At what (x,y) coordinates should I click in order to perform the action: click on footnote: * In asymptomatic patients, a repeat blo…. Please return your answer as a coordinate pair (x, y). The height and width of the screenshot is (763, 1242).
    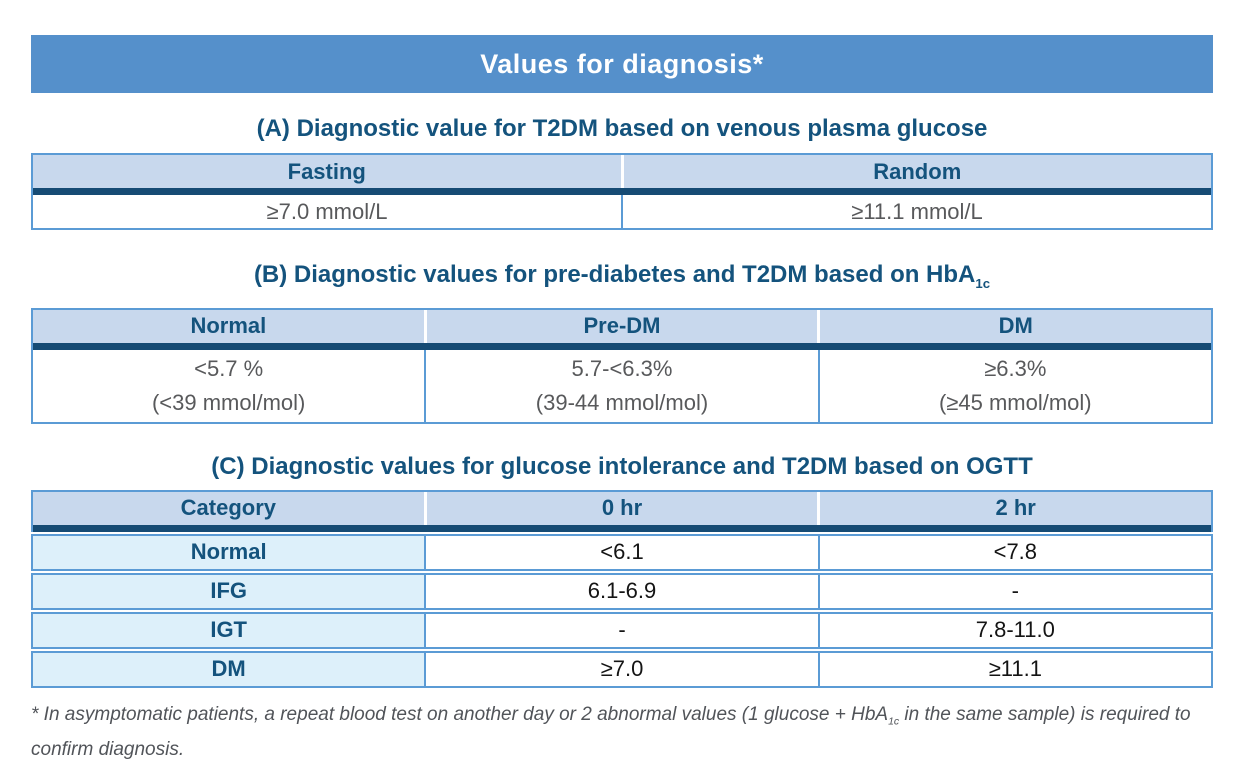
    Looking at the image, I should click on (616, 732).